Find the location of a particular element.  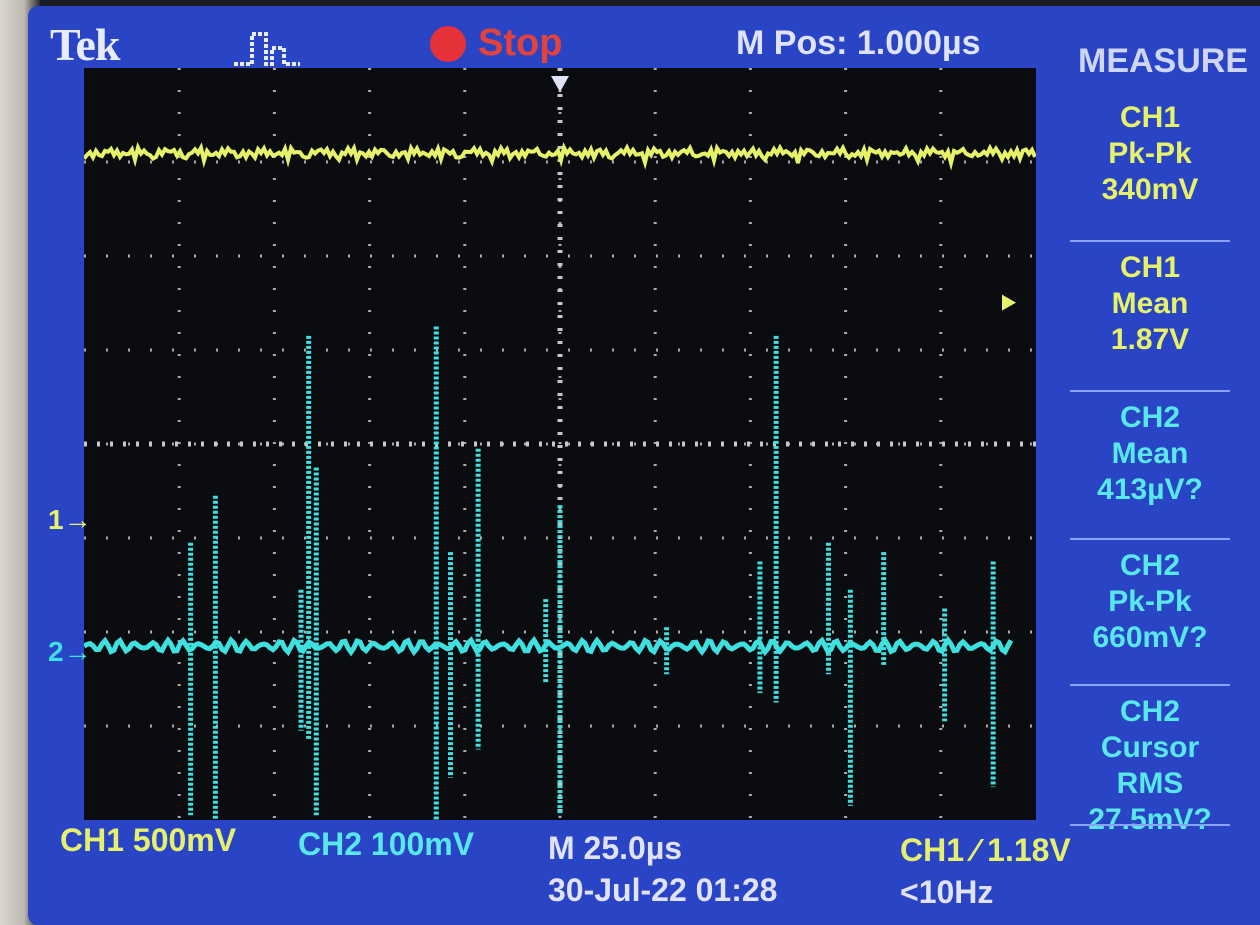

trigger-frequency: <10Hz is located at coordinates (947, 892).